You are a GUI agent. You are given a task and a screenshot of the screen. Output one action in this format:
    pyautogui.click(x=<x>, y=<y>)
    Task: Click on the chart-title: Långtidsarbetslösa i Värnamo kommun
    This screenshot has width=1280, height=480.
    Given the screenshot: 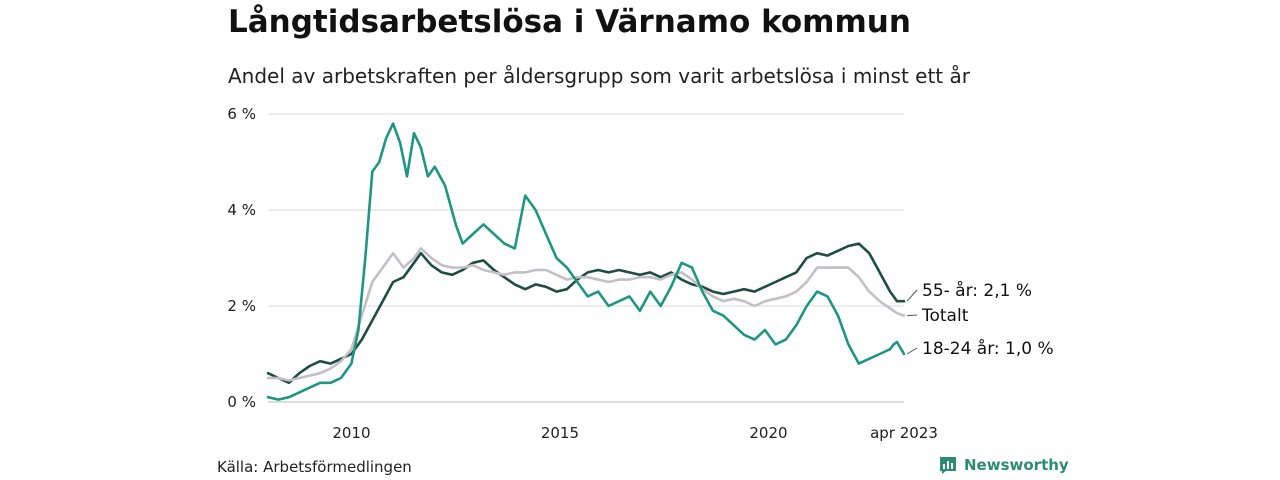 What is the action you would take?
    pyautogui.click(x=569, y=22)
    